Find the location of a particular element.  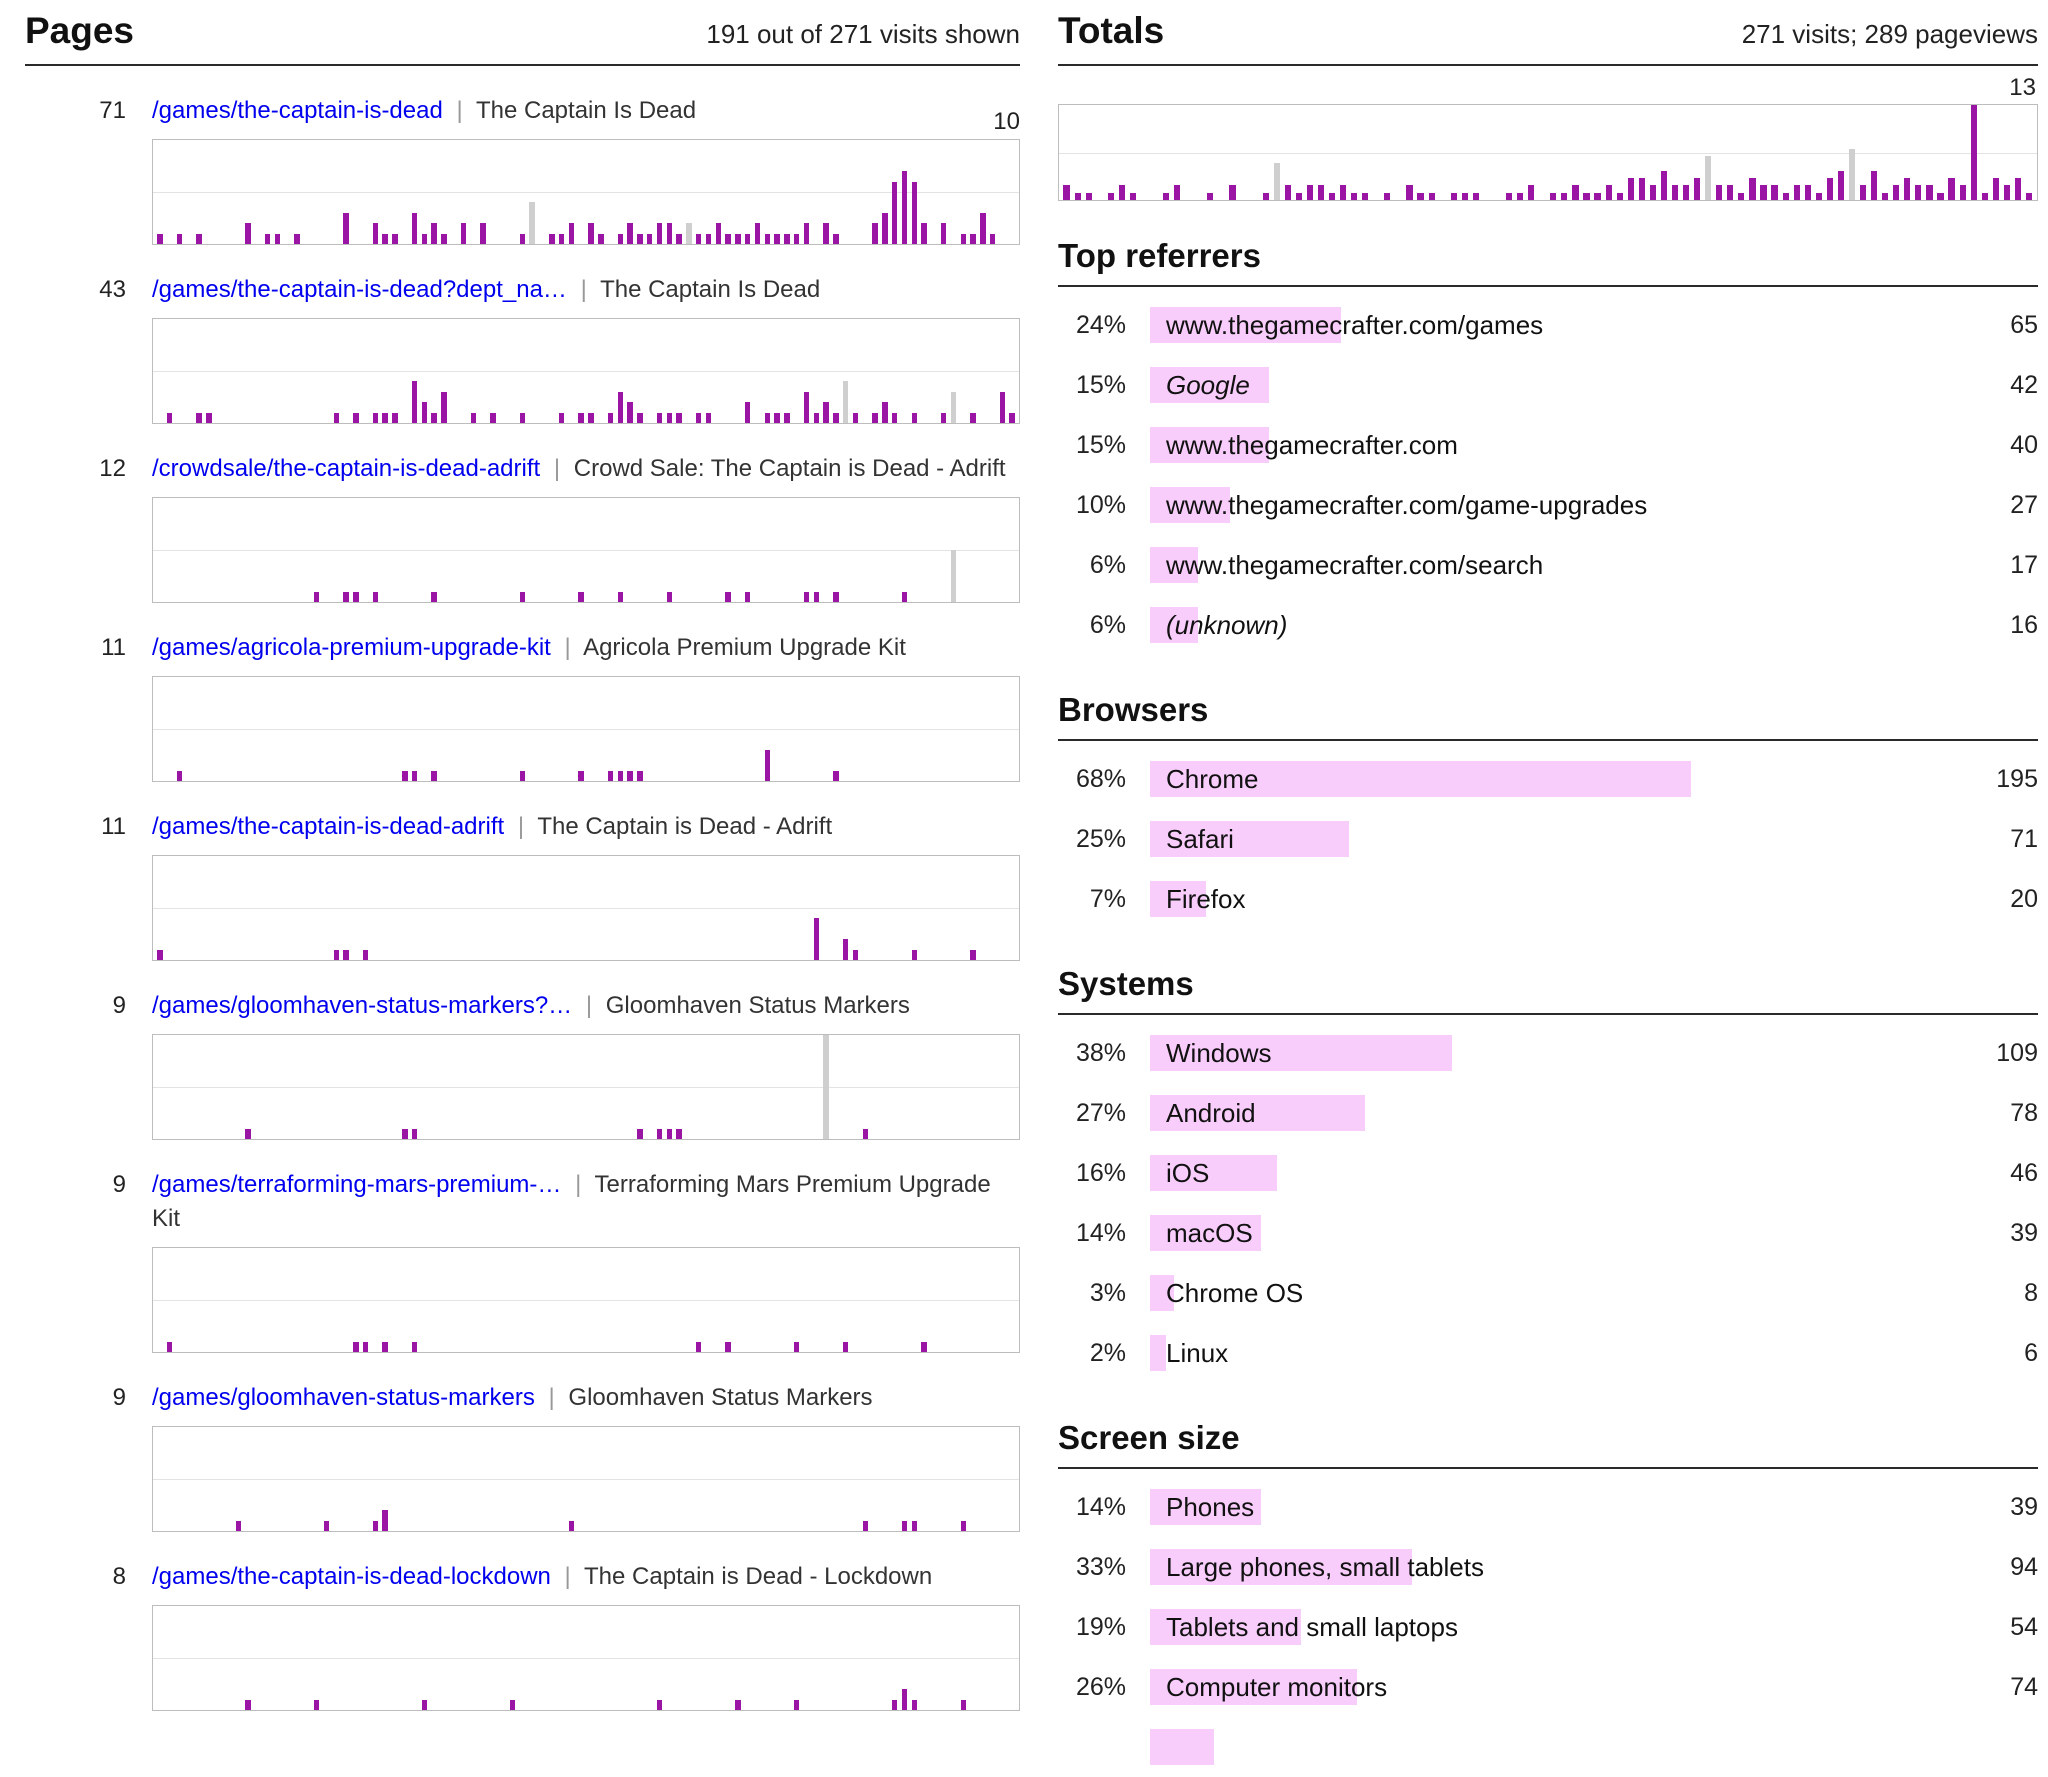

stat-row is located at coordinates (1548, 1747).